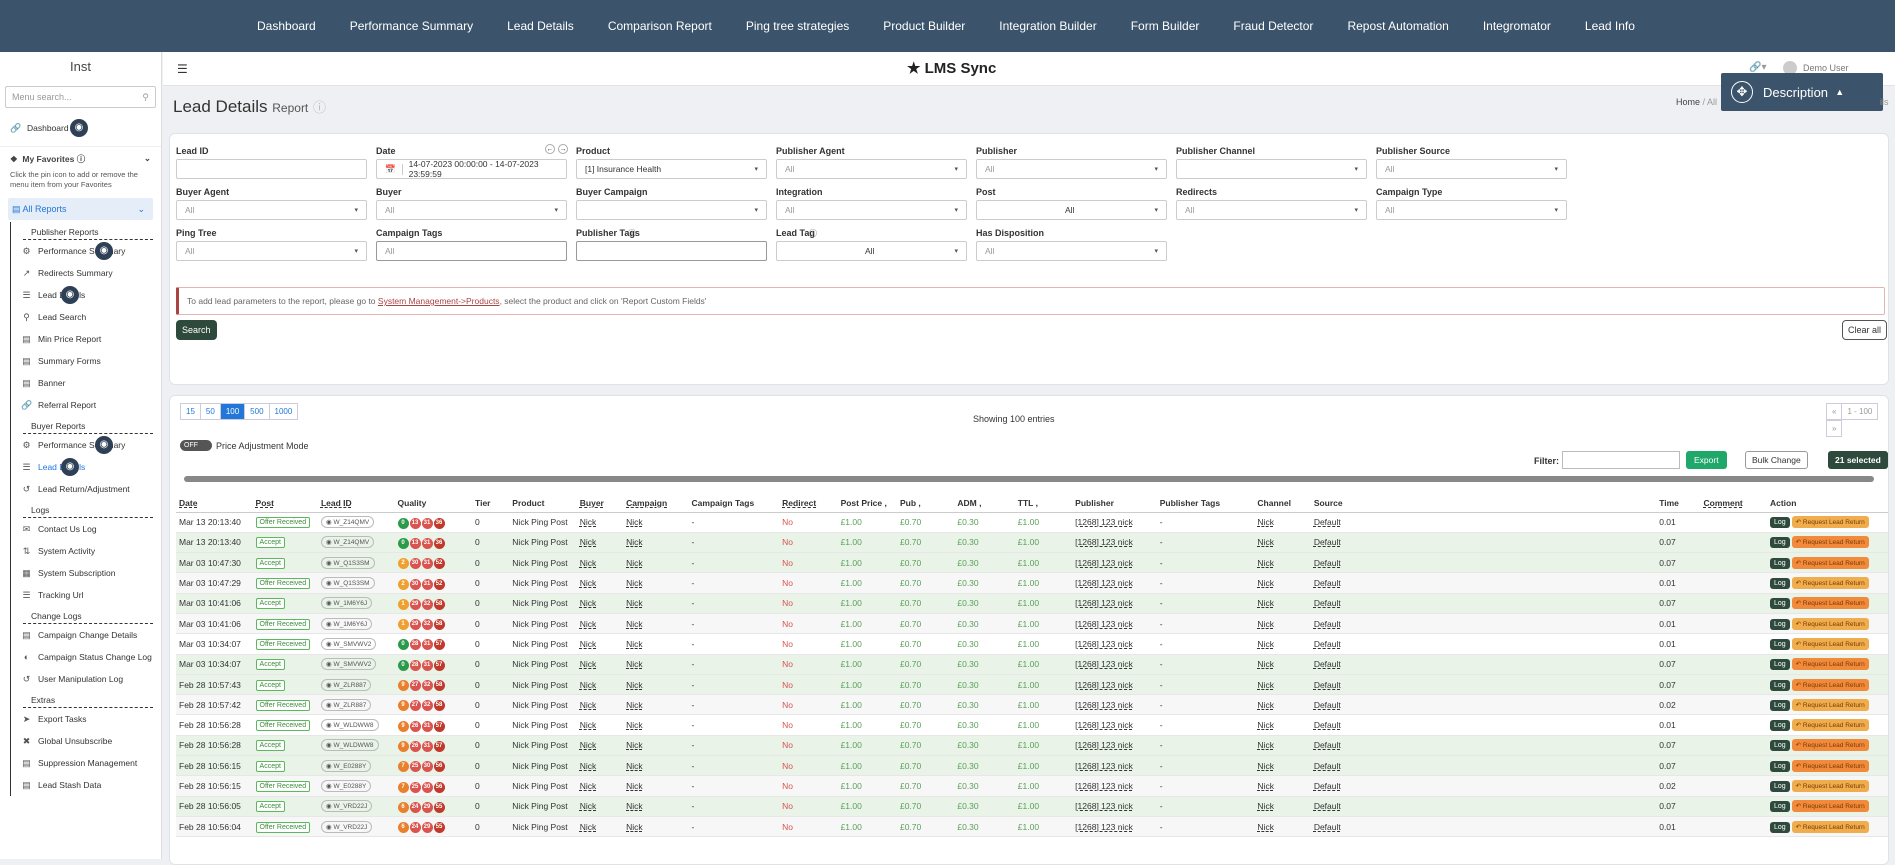 The height and width of the screenshot is (865, 1895). Describe the element at coordinates (1865, 330) in the screenshot. I see `clear-all-button: Clear all` at that location.